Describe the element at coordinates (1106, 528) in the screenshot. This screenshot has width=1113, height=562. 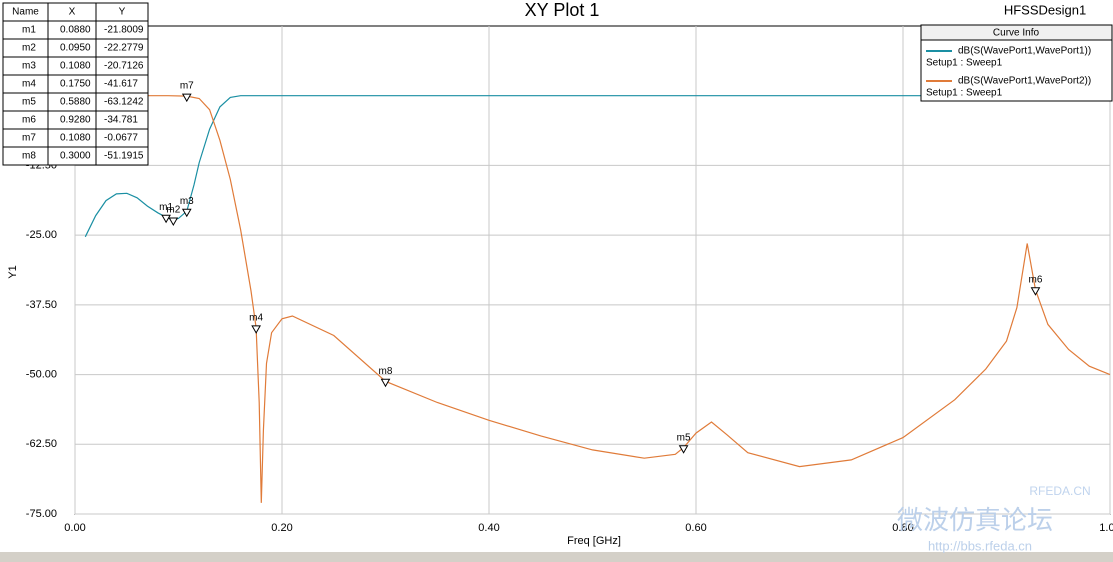
I see `x-tick-label: 1.00` at that location.